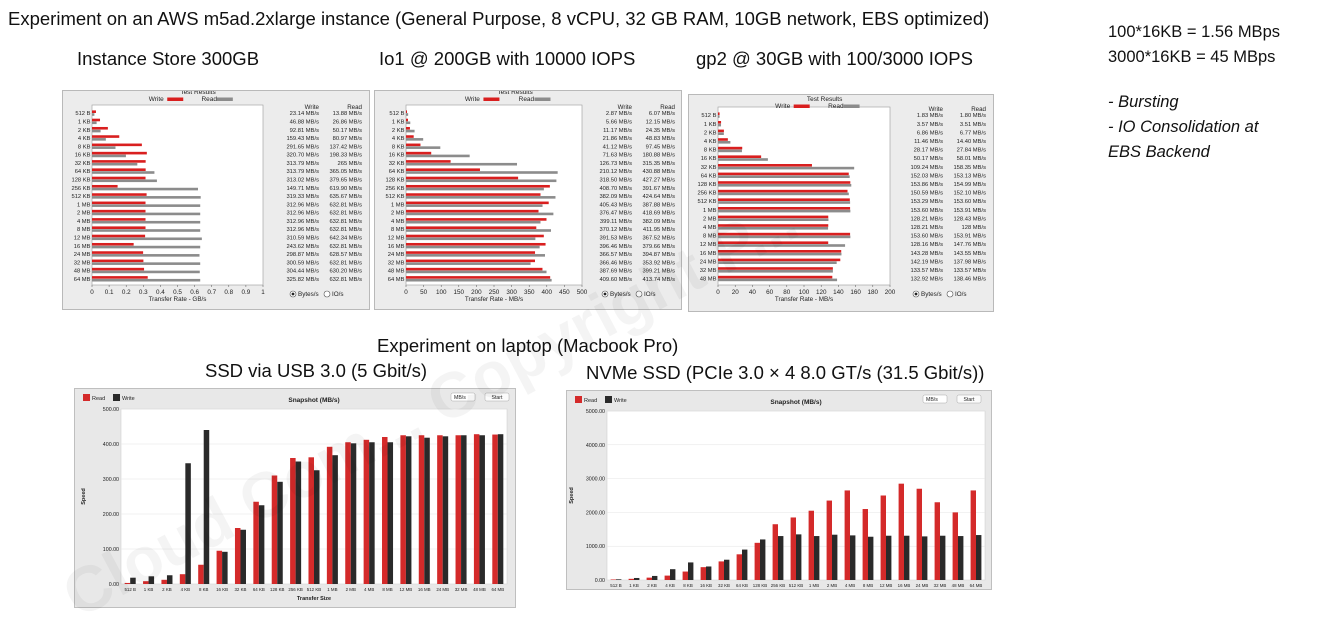 Image resolution: width=1323 pixels, height=632 pixels. I want to click on value-label-read: 48.83 MB/s, so click(660, 139).